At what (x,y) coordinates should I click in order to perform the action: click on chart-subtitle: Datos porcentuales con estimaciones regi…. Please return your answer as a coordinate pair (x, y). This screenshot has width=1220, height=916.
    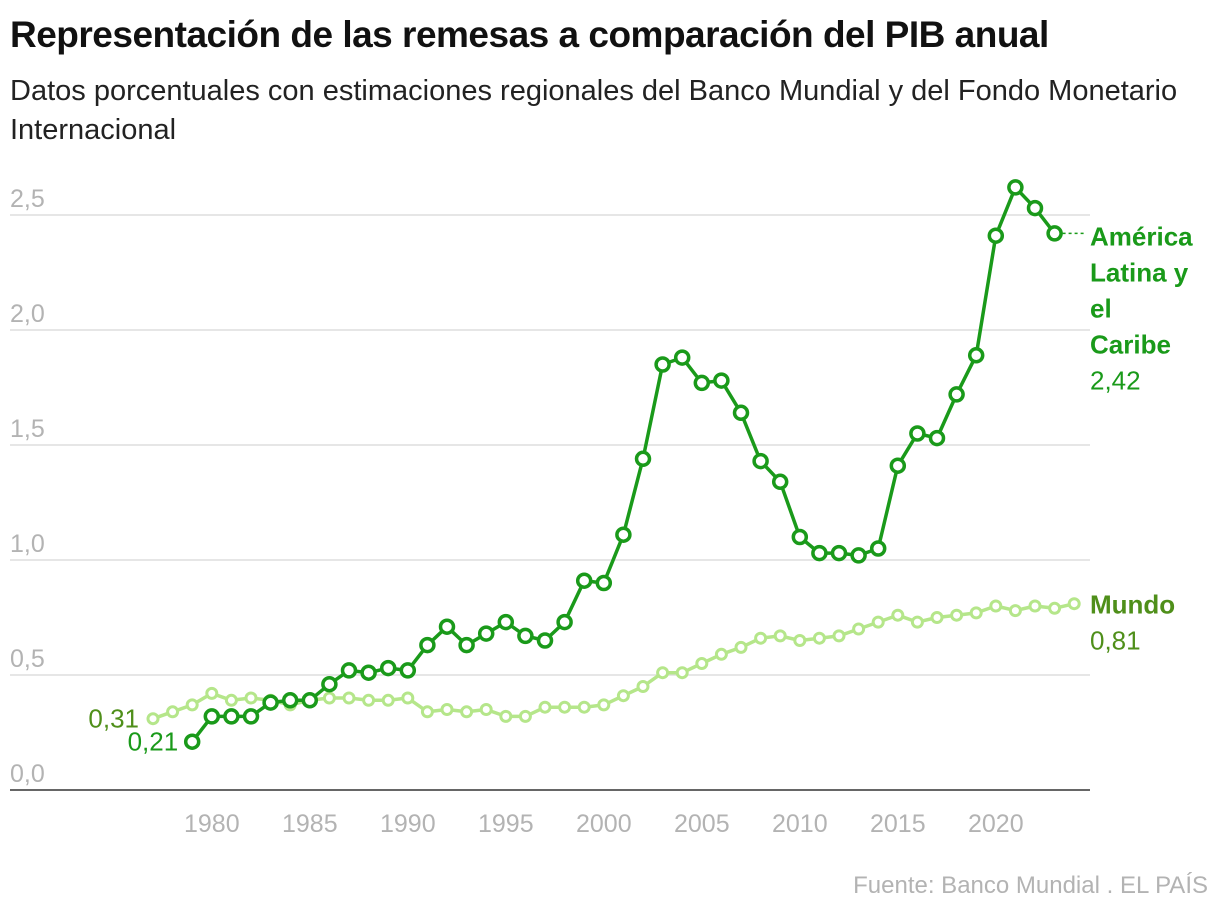
    Looking at the image, I should click on (594, 110).